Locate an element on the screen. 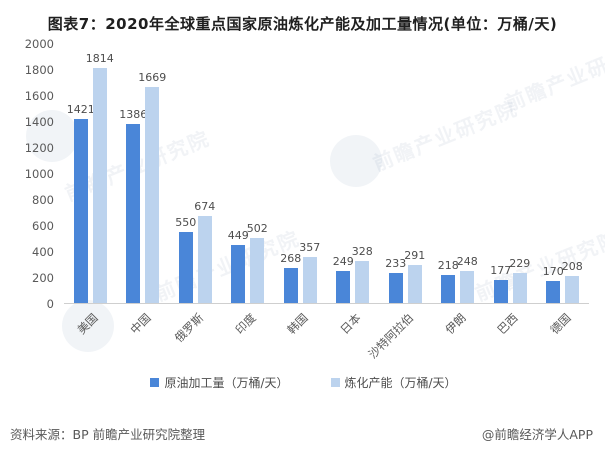 The height and width of the screenshot is (455, 605). bar-group: 218 248 伊朗 is located at coordinates (458, 190).